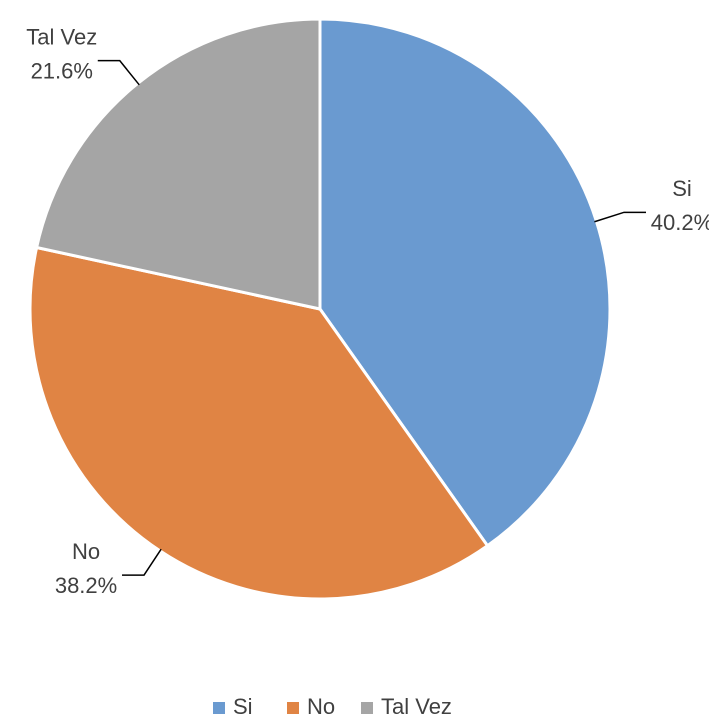 The width and height of the screenshot is (709, 722). Describe the element at coordinates (61, 36) in the screenshot. I see `slice-name-label: Tal Vez` at that location.